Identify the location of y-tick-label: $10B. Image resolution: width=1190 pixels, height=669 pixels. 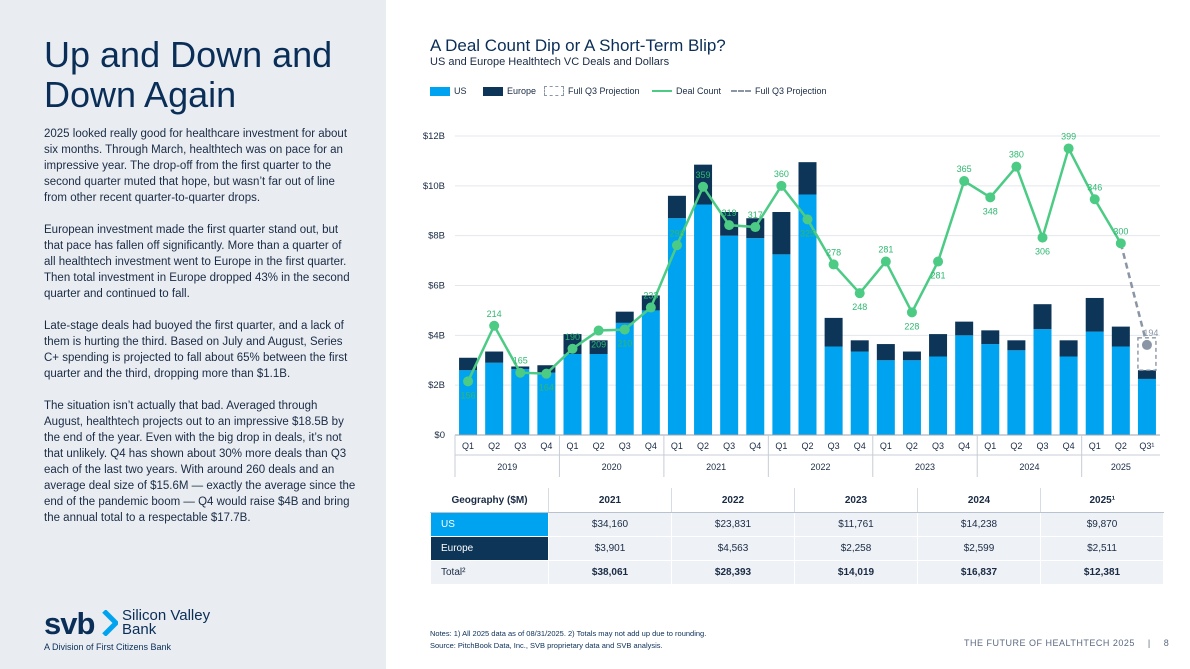
(434, 186).